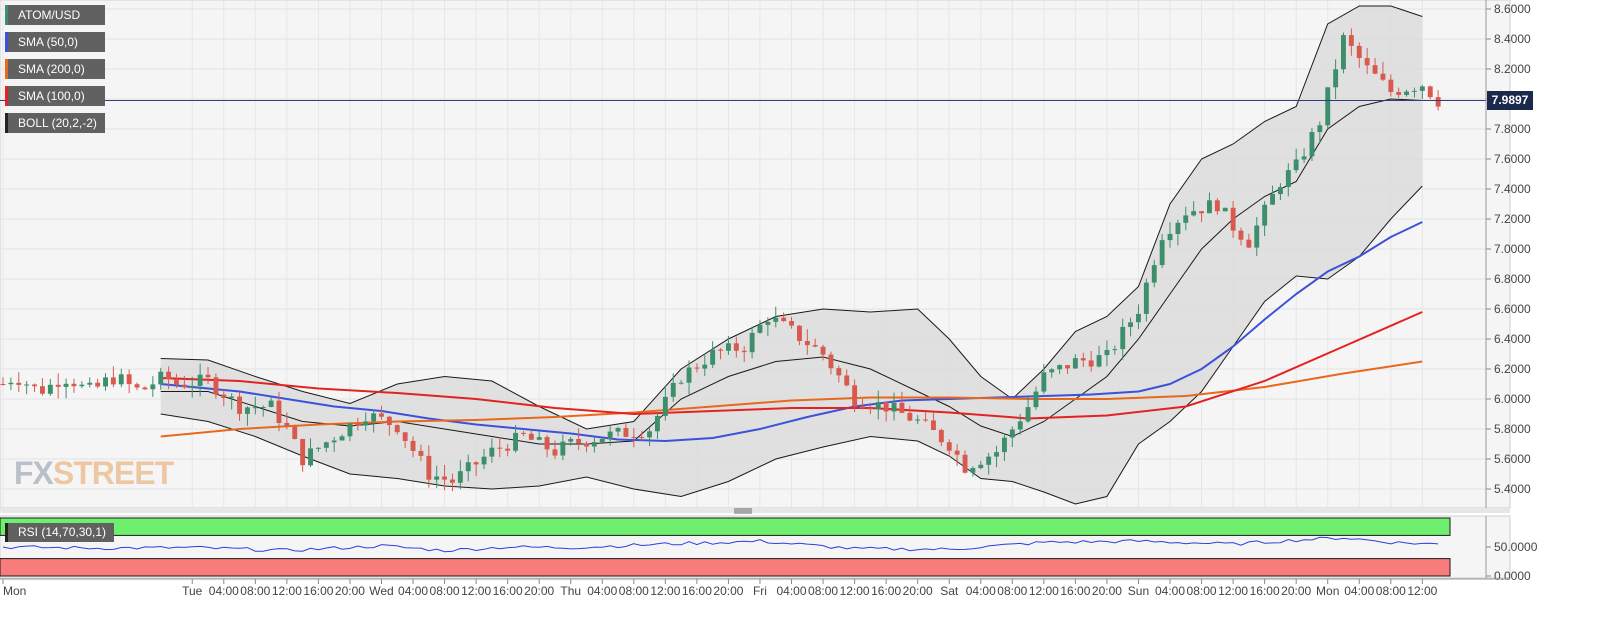  Describe the element at coordinates (14, 591) in the screenshot. I see `time-tick-label: Mon` at that location.